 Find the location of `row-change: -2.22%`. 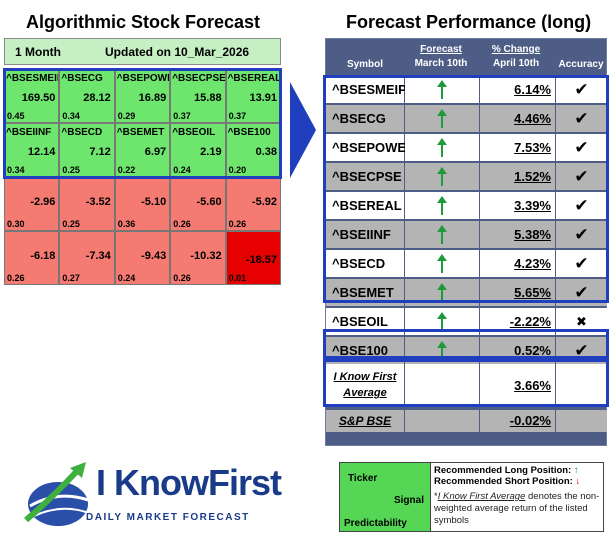

row-change: -2.22% is located at coordinates (517, 321).